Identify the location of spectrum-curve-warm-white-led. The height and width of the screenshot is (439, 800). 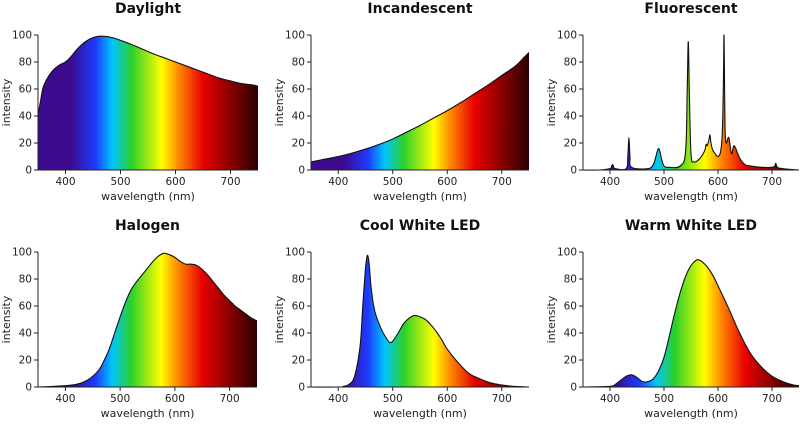
(691, 323).